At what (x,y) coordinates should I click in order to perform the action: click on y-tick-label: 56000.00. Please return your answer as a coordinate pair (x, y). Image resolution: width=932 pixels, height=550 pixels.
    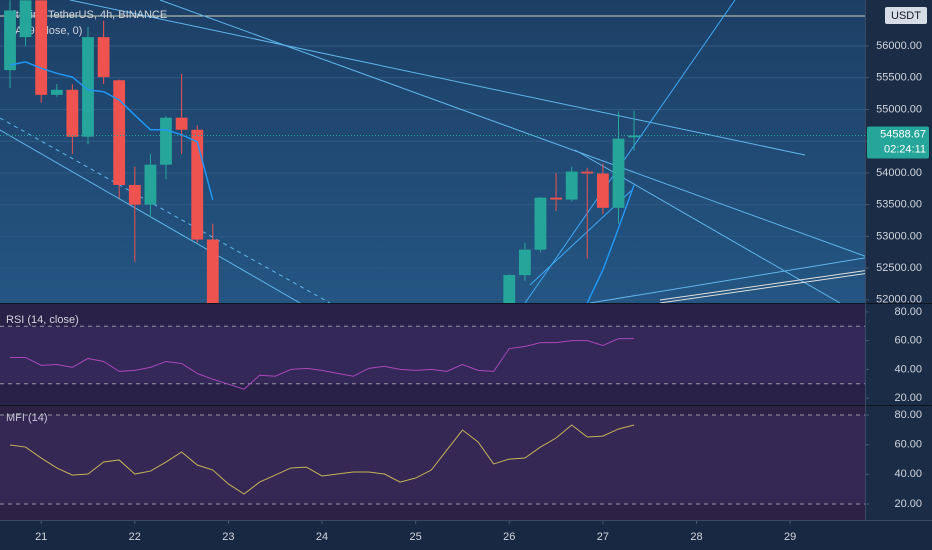
    Looking at the image, I should click on (899, 46).